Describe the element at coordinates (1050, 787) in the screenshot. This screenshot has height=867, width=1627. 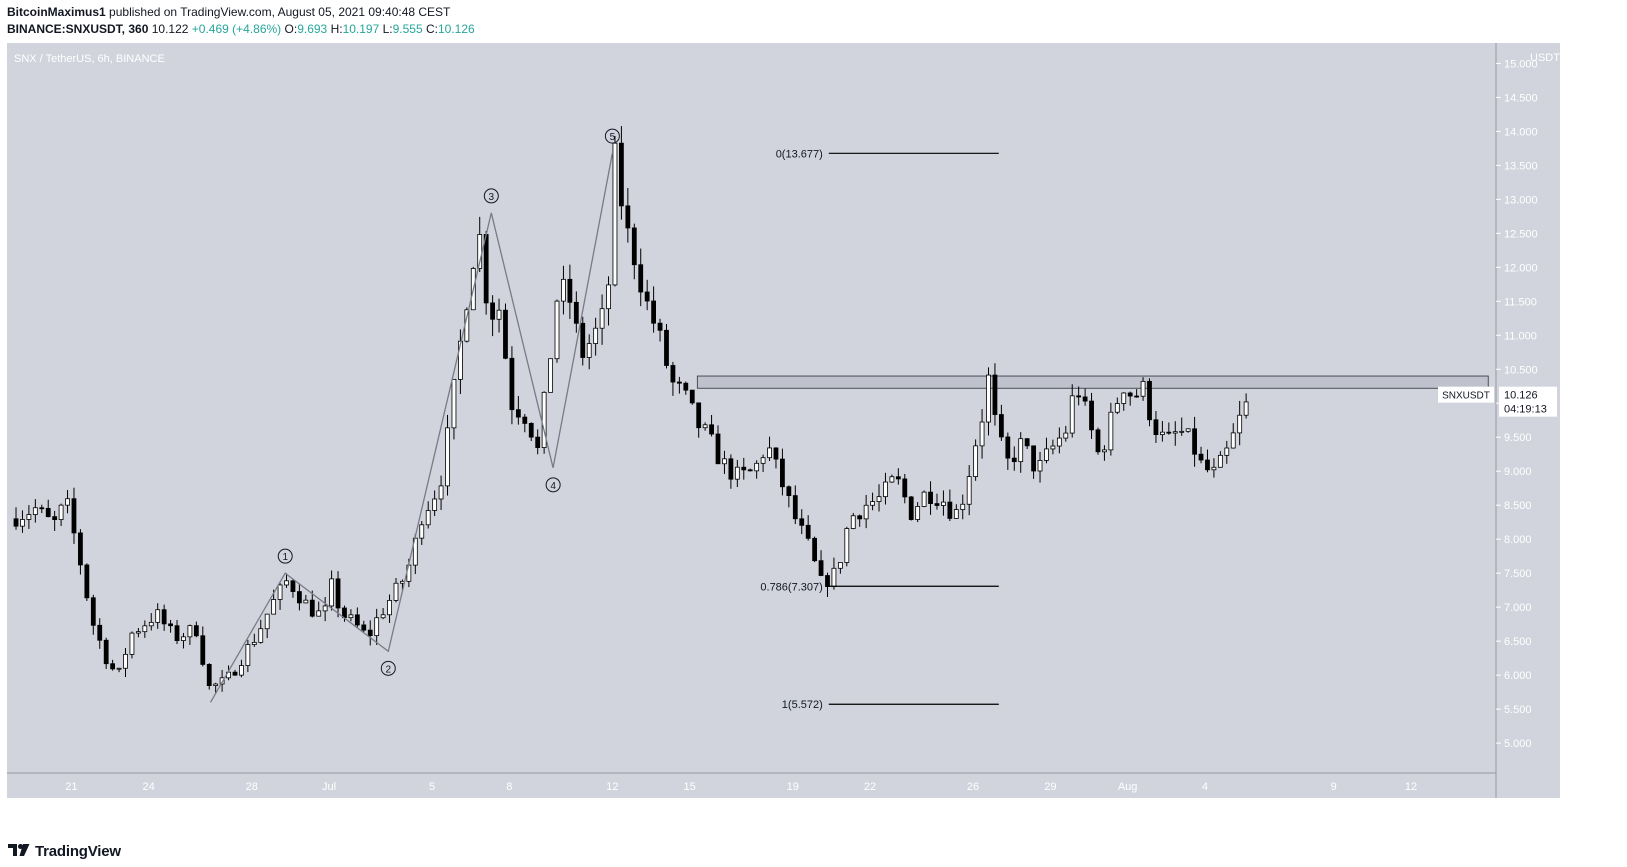
I see `x-tick-label: 29` at that location.